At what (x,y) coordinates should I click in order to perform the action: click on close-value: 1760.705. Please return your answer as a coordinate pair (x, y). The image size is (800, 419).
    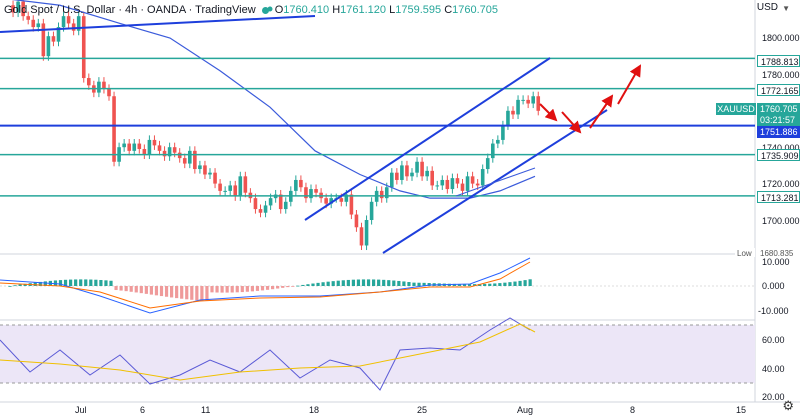
    Looking at the image, I should click on (475, 10).